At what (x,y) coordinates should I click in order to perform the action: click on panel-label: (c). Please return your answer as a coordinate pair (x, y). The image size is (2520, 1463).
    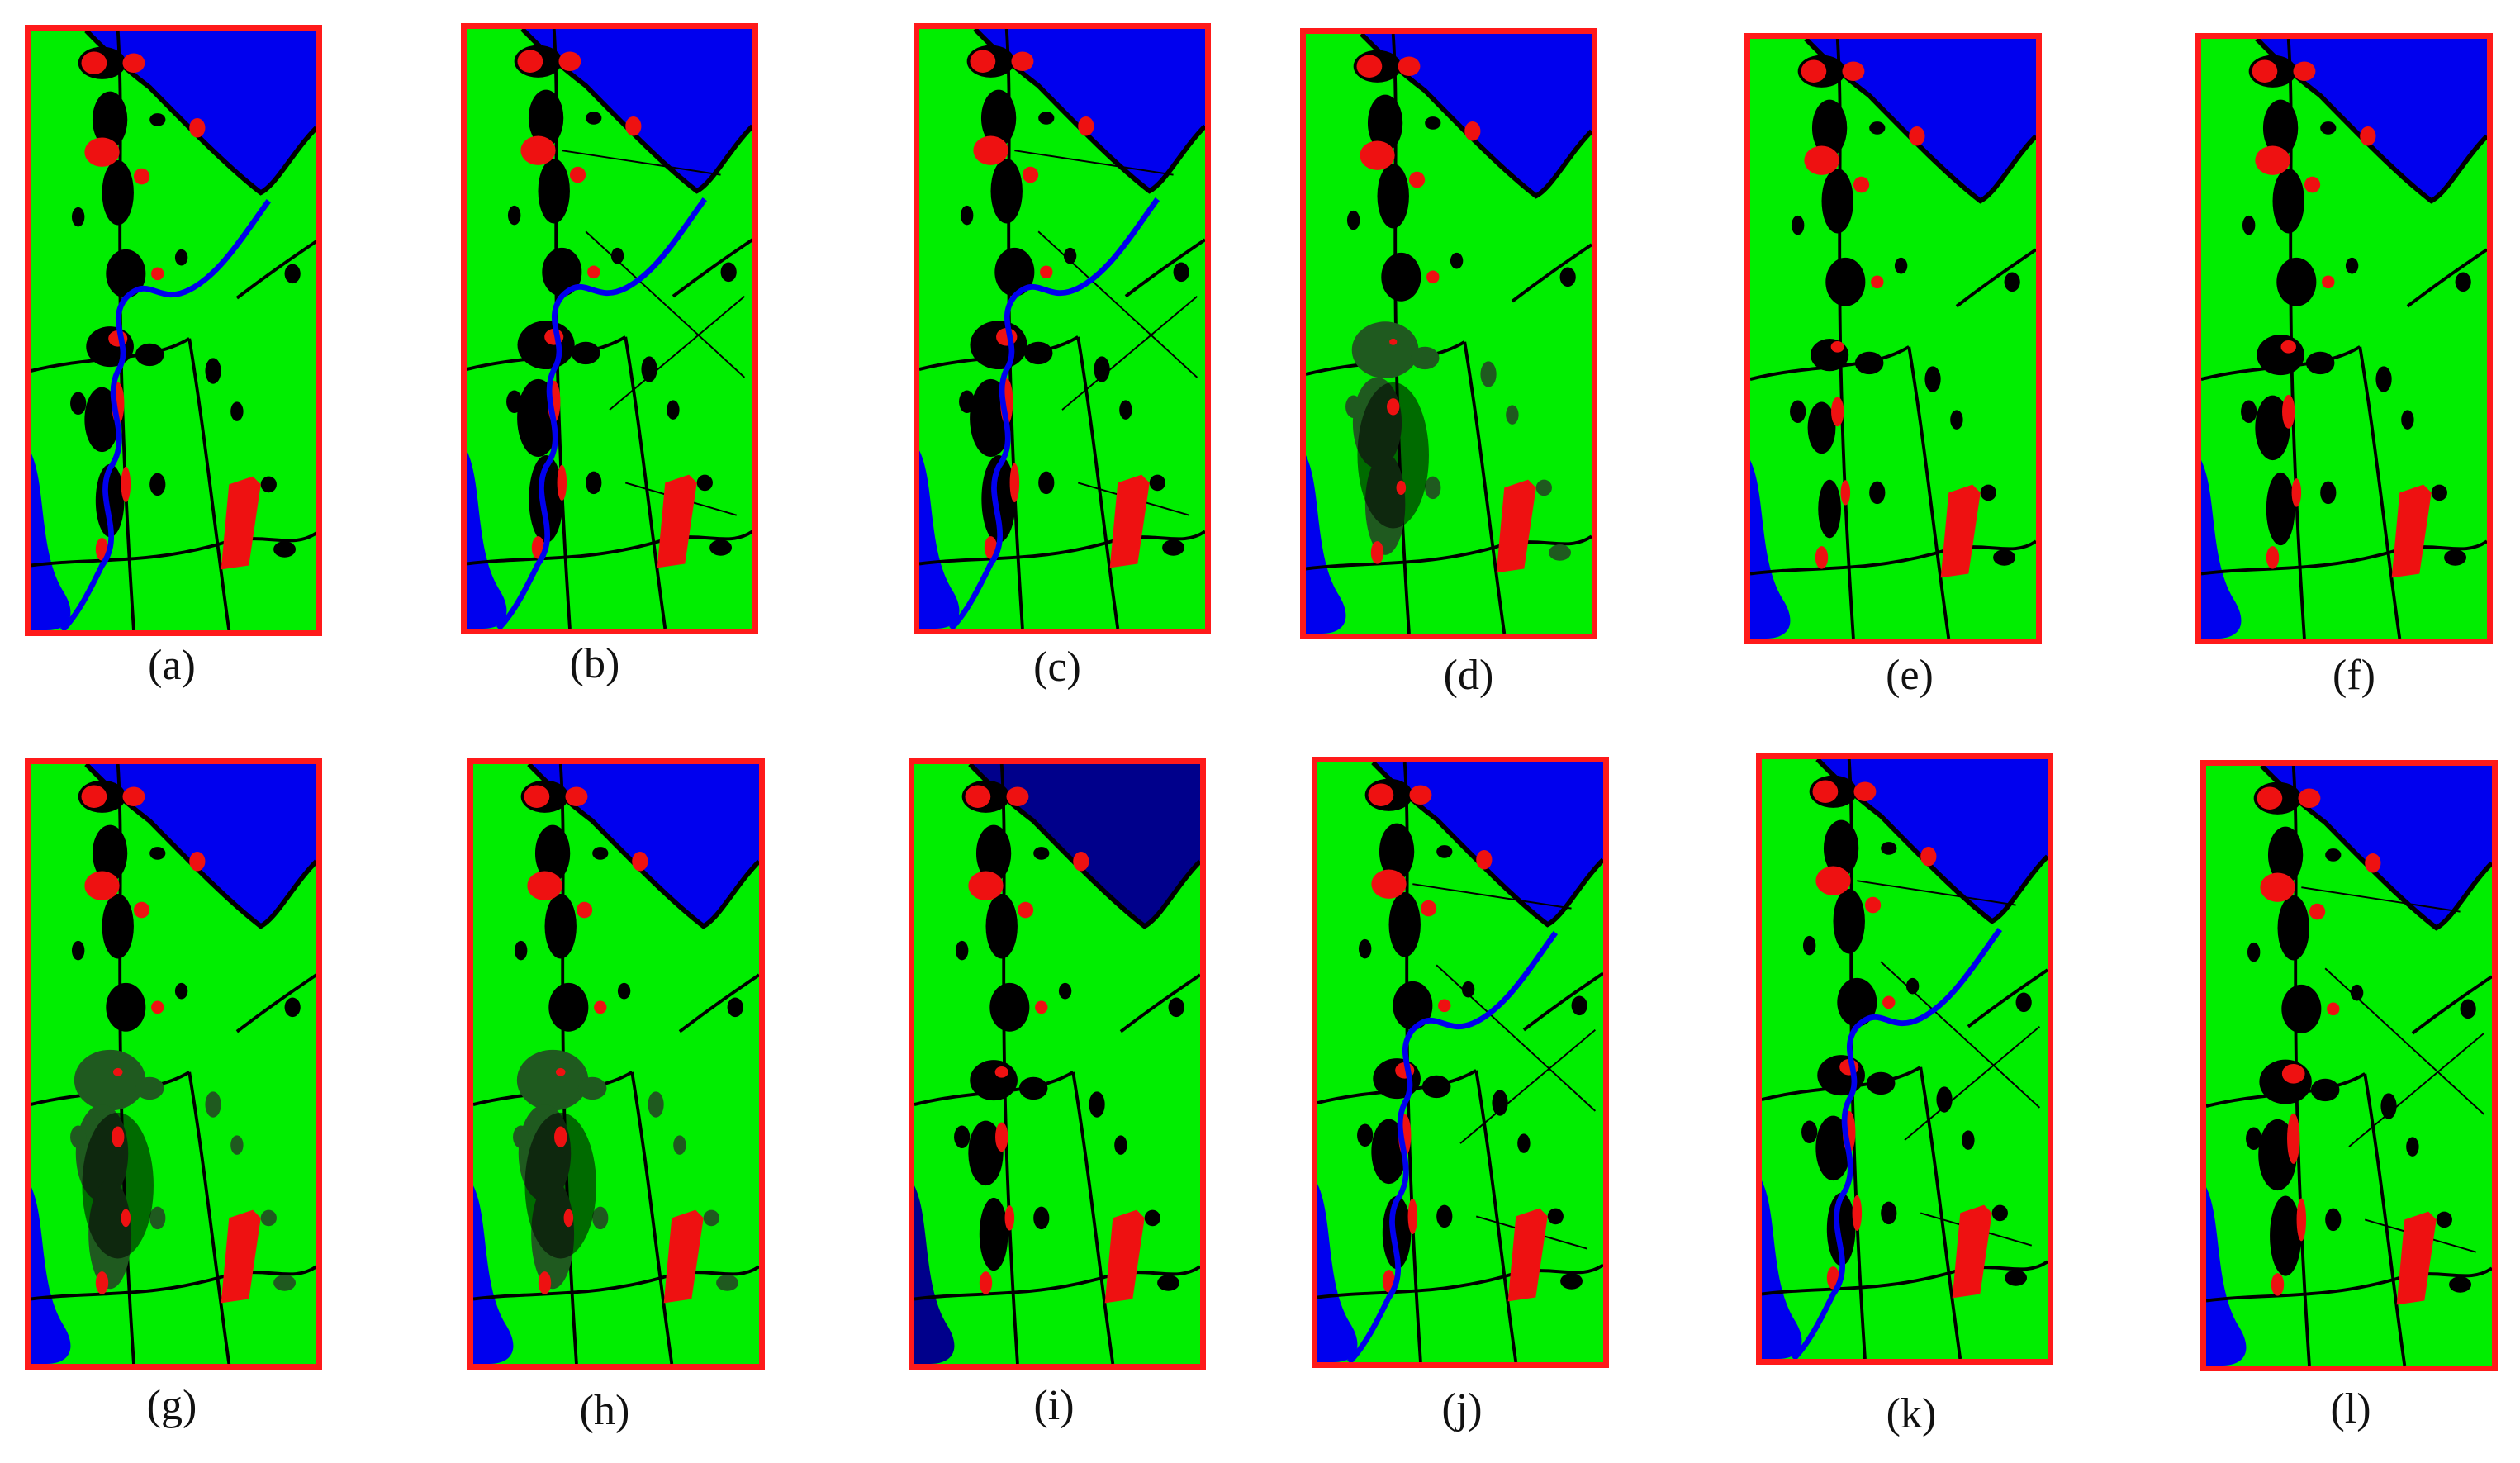
    Looking at the image, I should click on (1057, 667).